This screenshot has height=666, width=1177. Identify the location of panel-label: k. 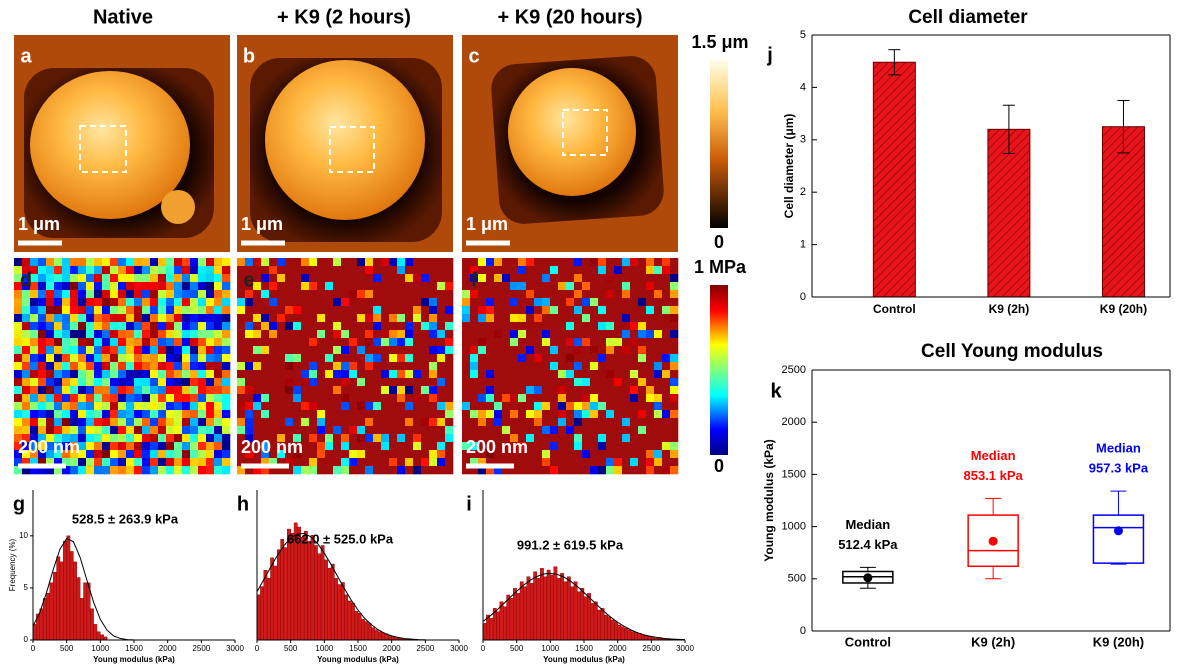
(776, 391).